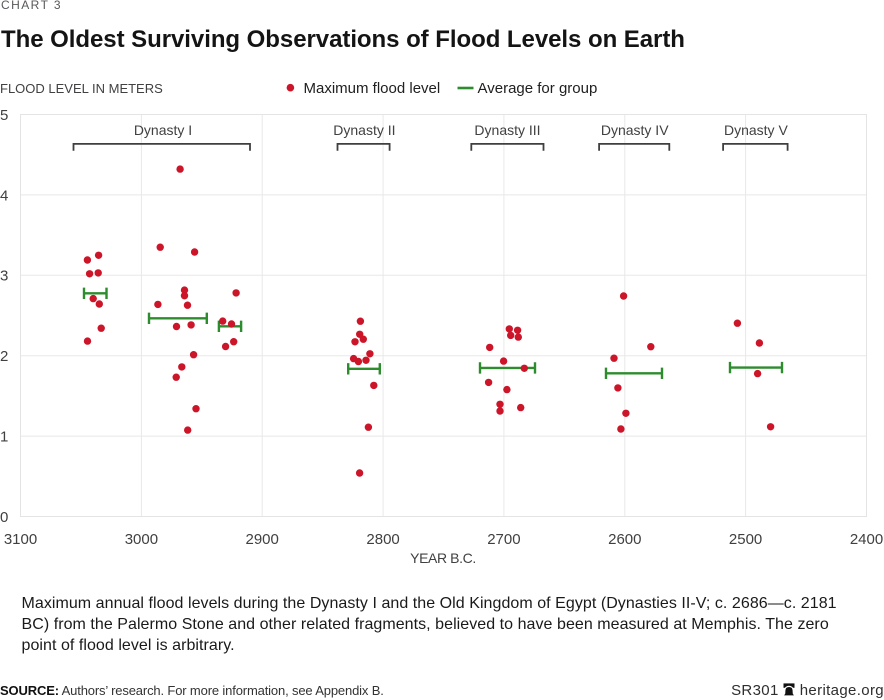 The image size is (884, 700). What do you see at coordinates (4, 437) in the screenshot?
I see `svg-text: 1` at bounding box center [4, 437].